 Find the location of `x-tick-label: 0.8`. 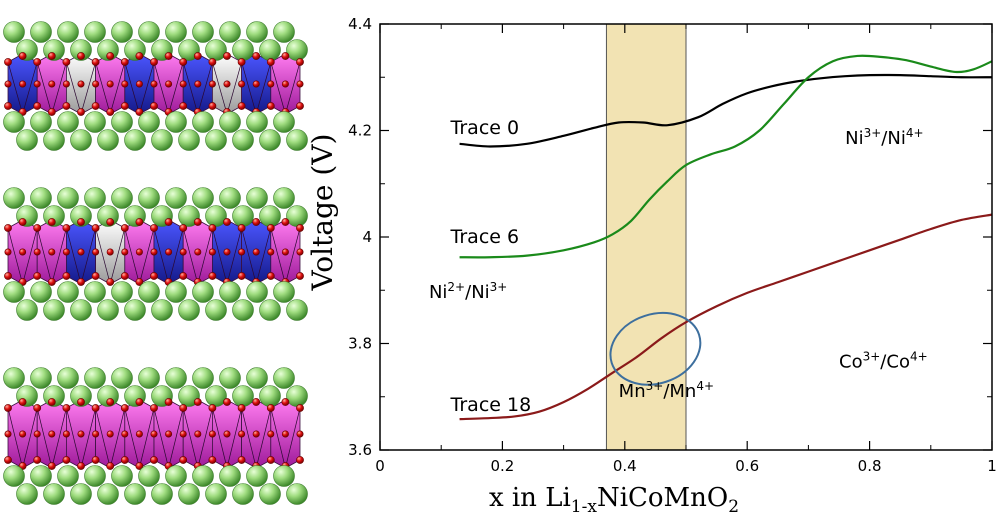

x-tick-label: 0.8 is located at coordinates (870, 466).